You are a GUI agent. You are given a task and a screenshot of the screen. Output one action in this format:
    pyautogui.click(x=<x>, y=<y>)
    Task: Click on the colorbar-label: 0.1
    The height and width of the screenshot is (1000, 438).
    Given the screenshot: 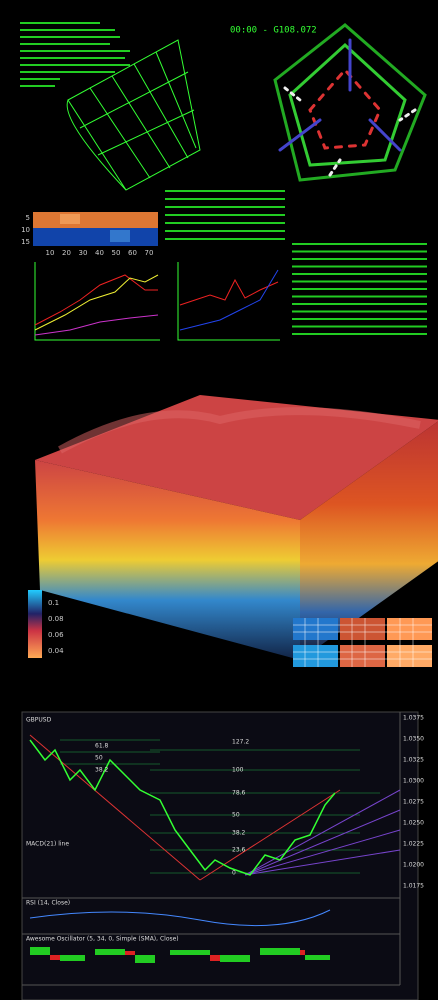 What is the action you would take?
    pyautogui.click(x=53, y=603)
    